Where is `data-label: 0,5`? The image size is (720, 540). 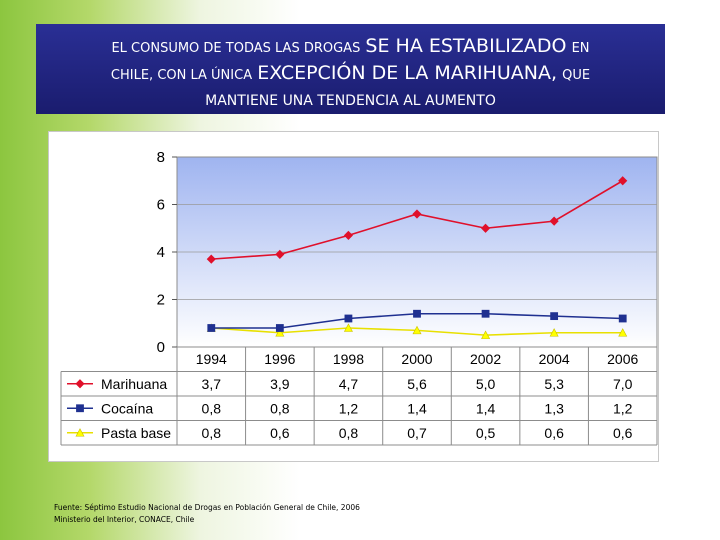 data-label: 0,5 is located at coordinates (486, 433).